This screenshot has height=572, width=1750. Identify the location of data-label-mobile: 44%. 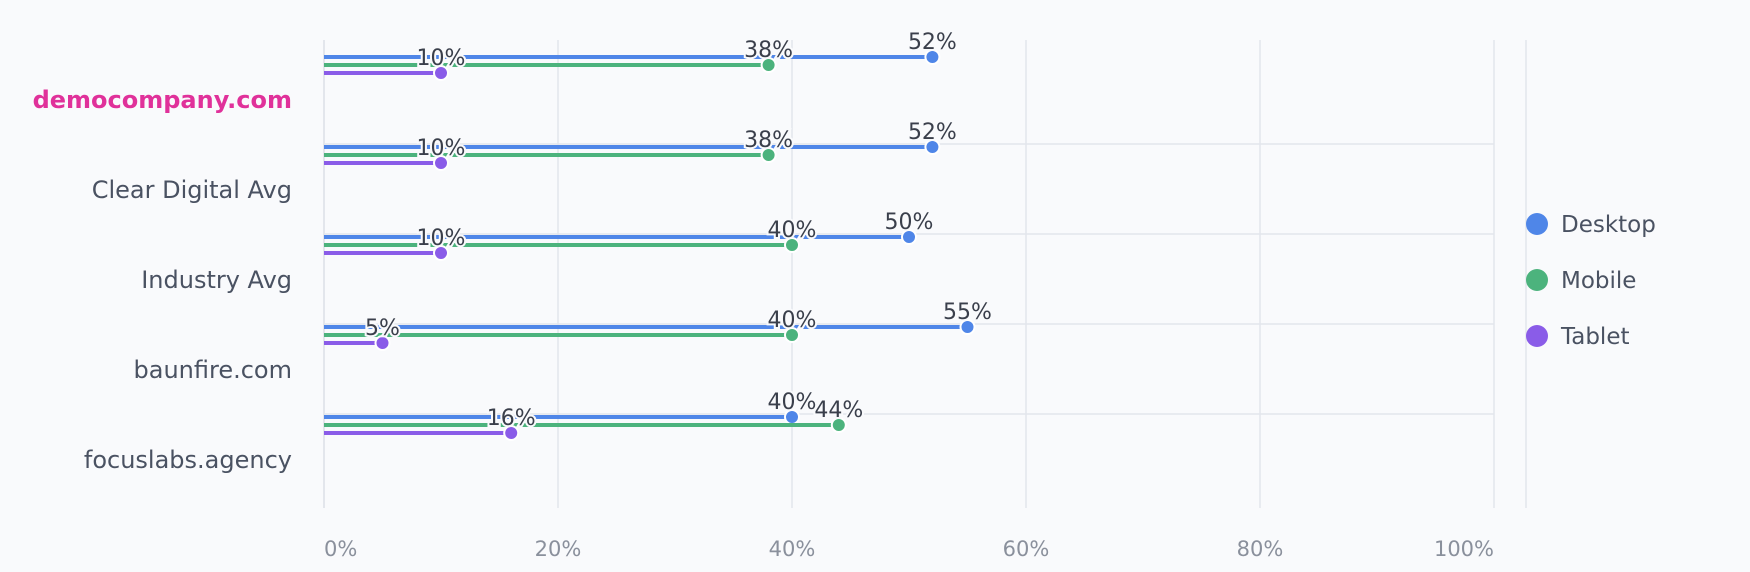
(838, 410).